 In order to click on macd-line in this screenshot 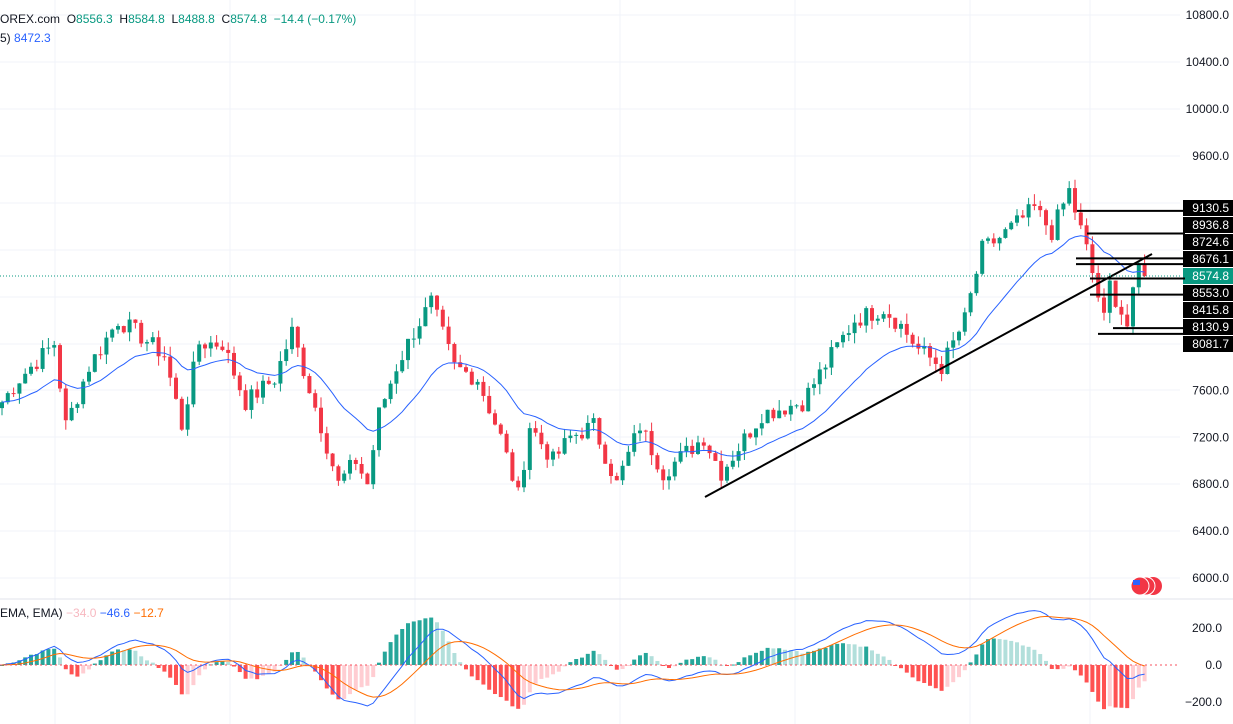, I will do `click(573, 658)`.